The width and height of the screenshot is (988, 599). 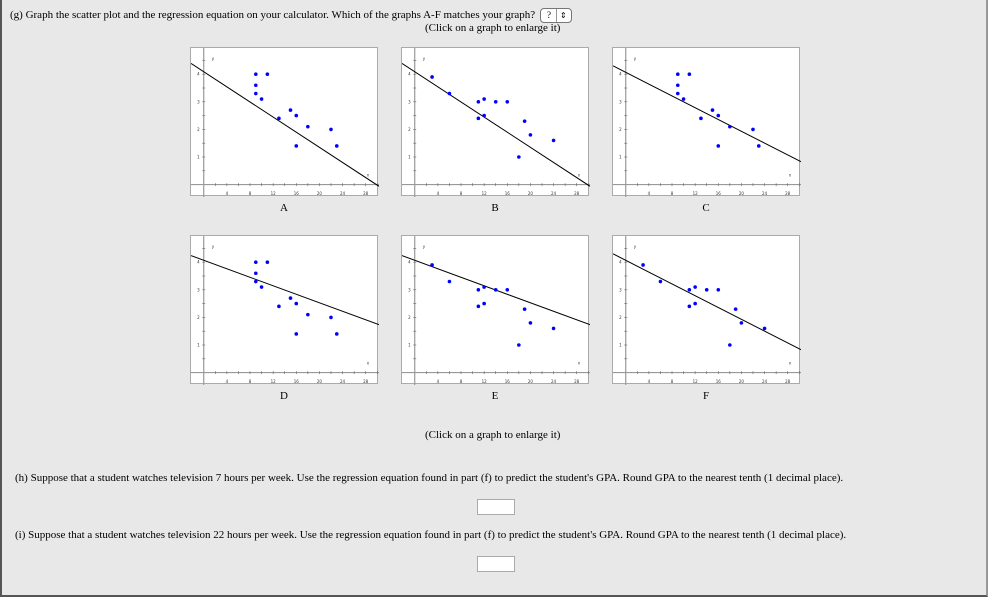 What do you see at coordinates (496, 122) in the screenshot?
I see `graph-b: 4 8 12 16 20 24 28 1 2 3 4 y x` at bounding box center [496, 122].